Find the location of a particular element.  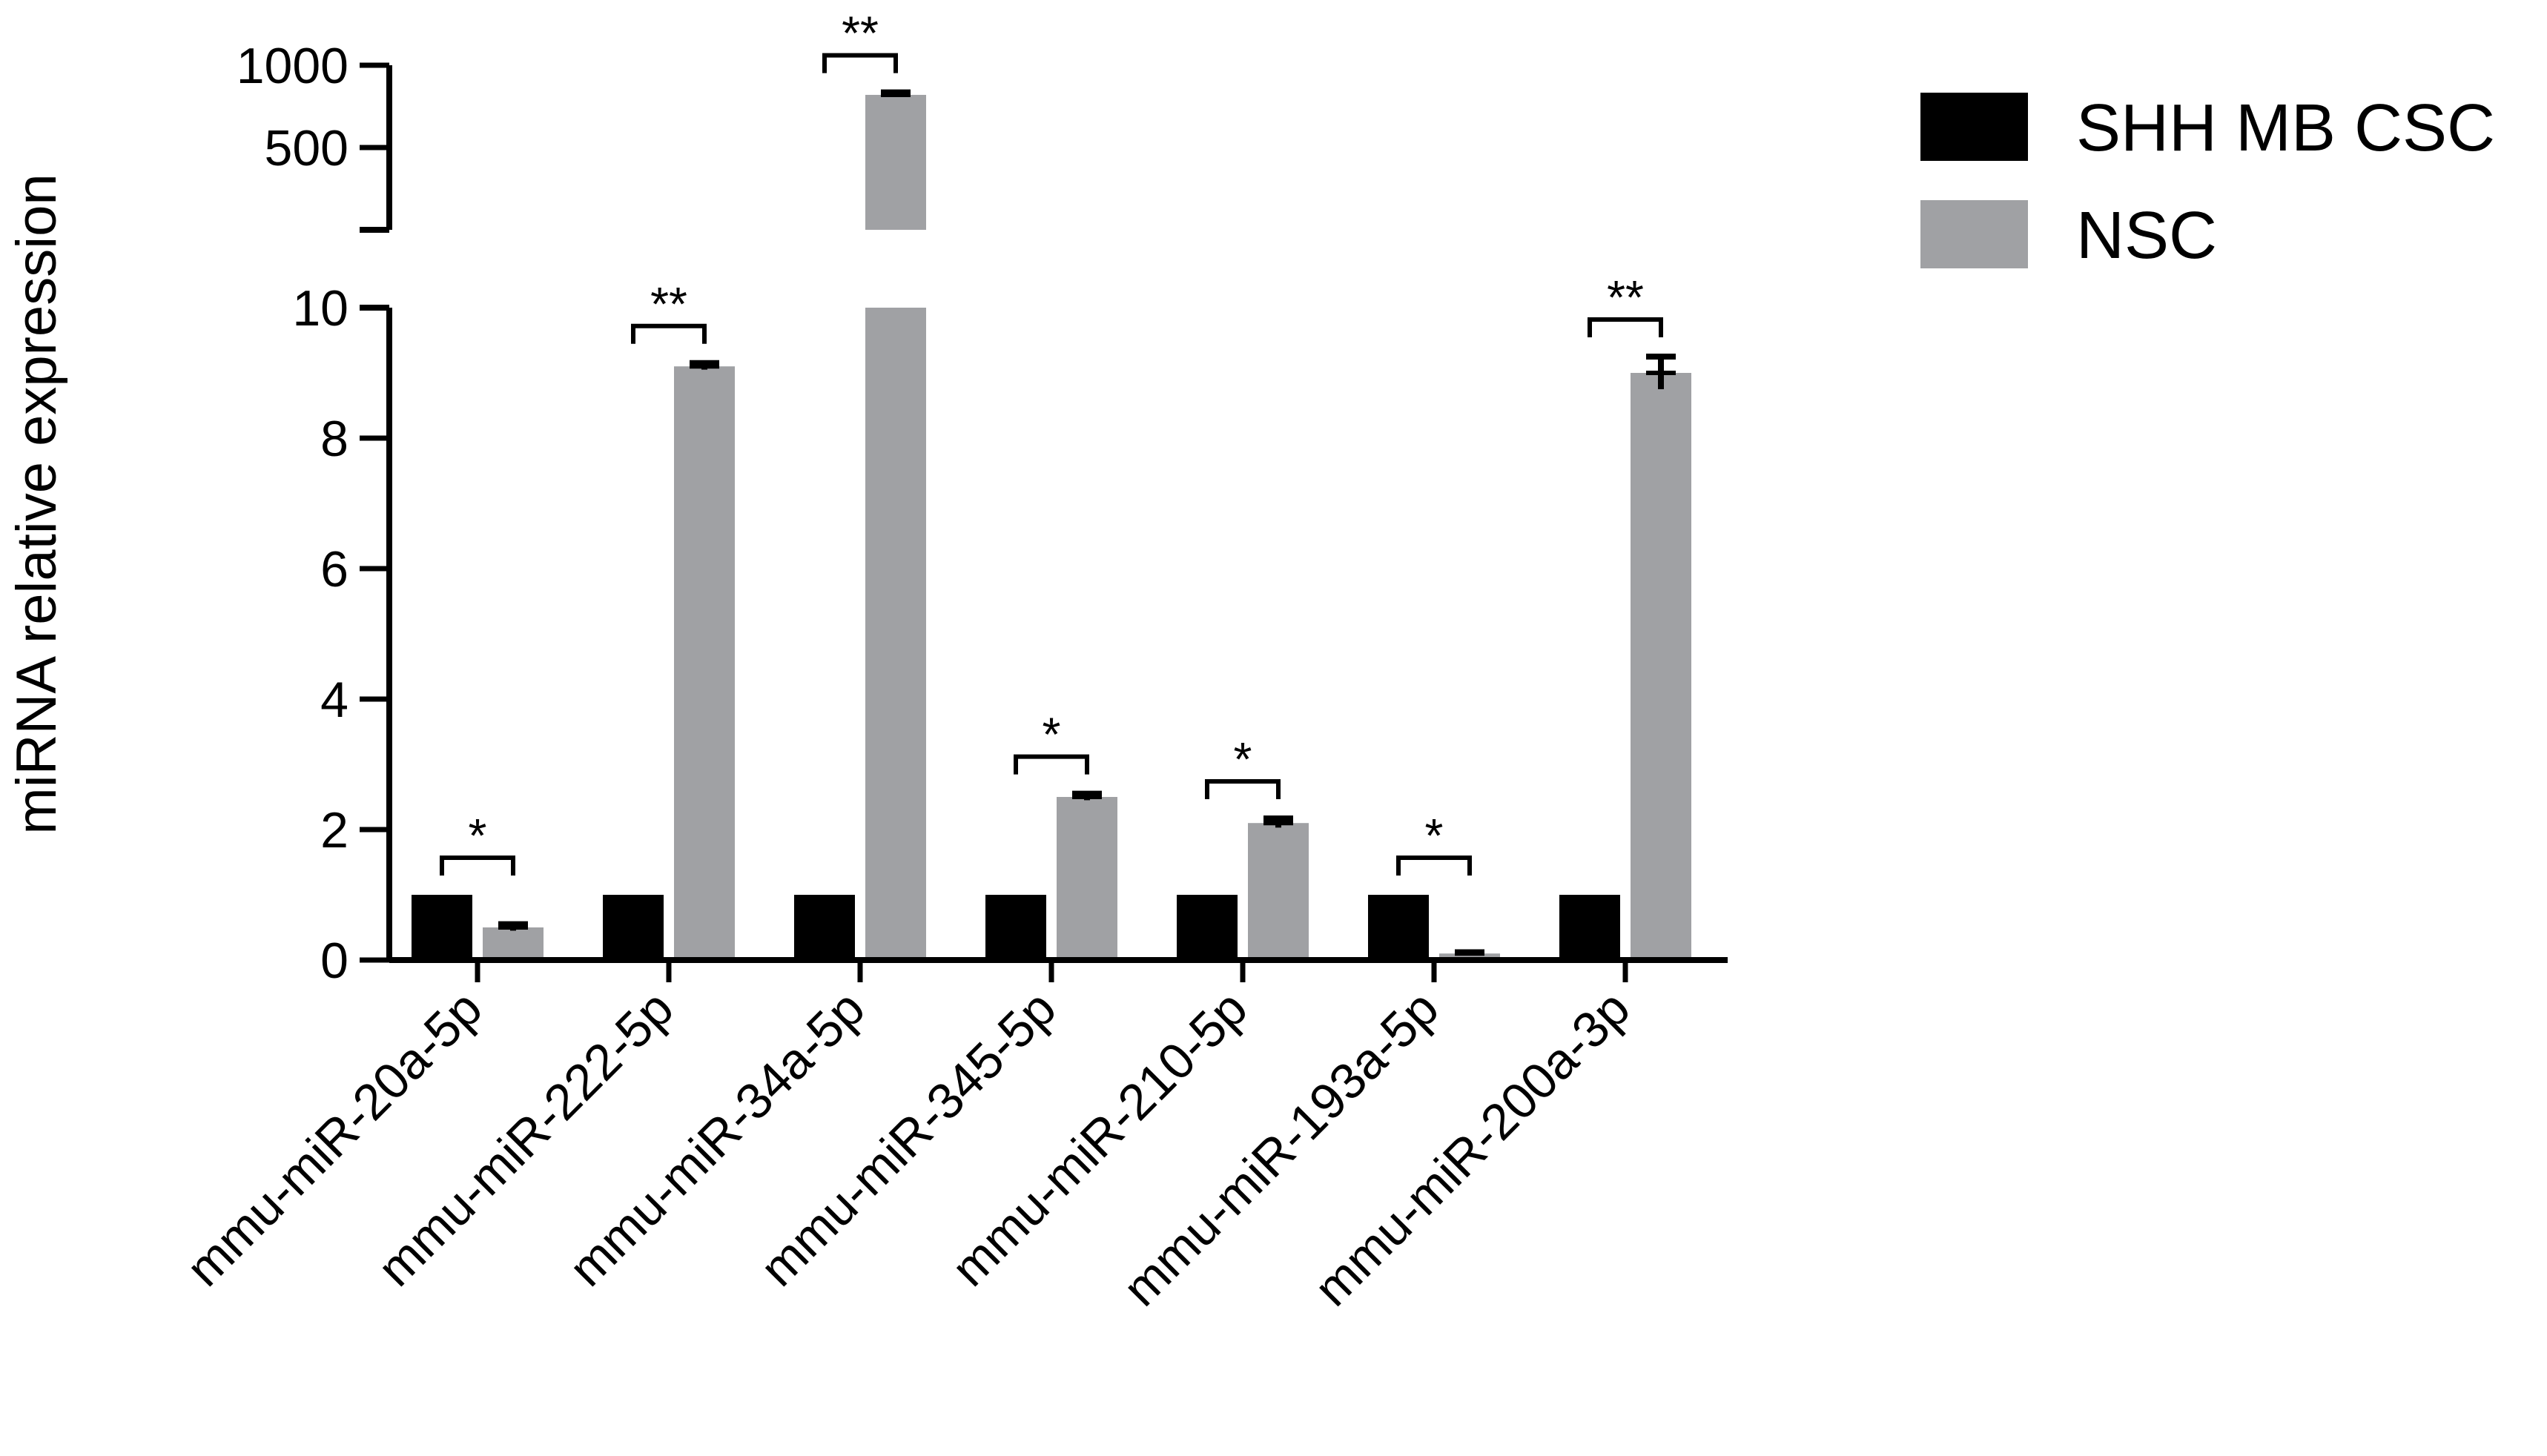

significance-label-3: * is located at coordinates (1052, 735).